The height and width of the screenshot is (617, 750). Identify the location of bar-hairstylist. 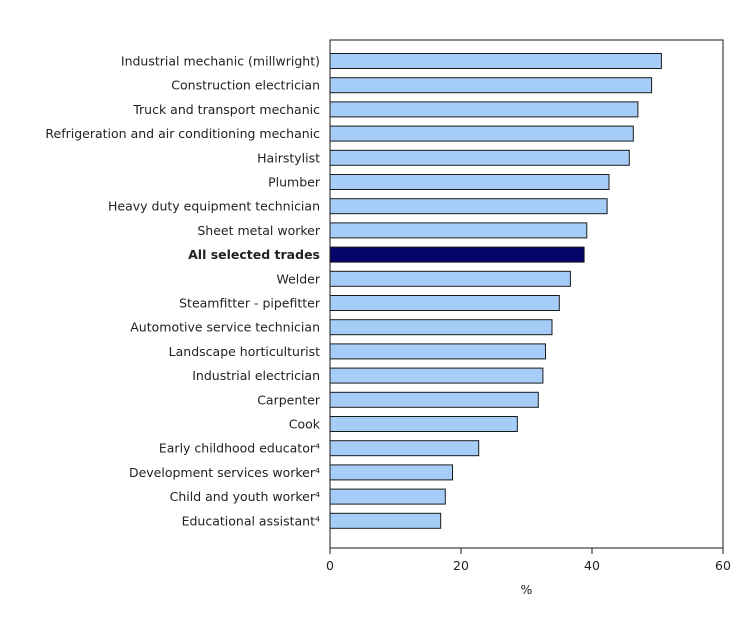
(479, 157).